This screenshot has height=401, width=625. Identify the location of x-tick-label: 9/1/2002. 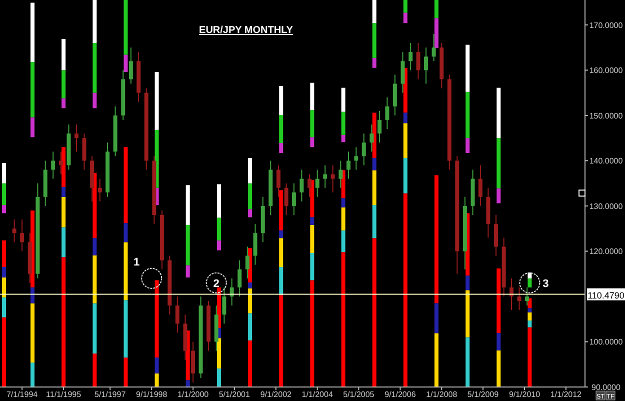
(276, 394).